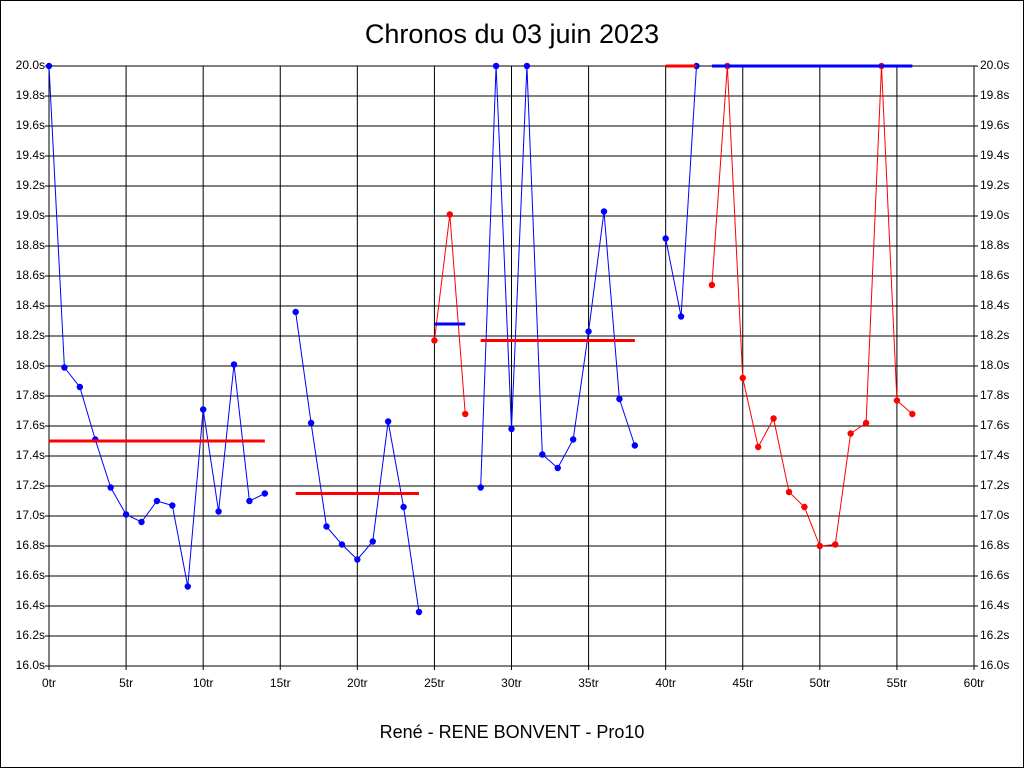 Image resolution: width=1024 pixels, height=768 pixels. Describe the element at coordinates (974, 683) in the screenshot. I see `x-tick-label: 60tr` at that location.